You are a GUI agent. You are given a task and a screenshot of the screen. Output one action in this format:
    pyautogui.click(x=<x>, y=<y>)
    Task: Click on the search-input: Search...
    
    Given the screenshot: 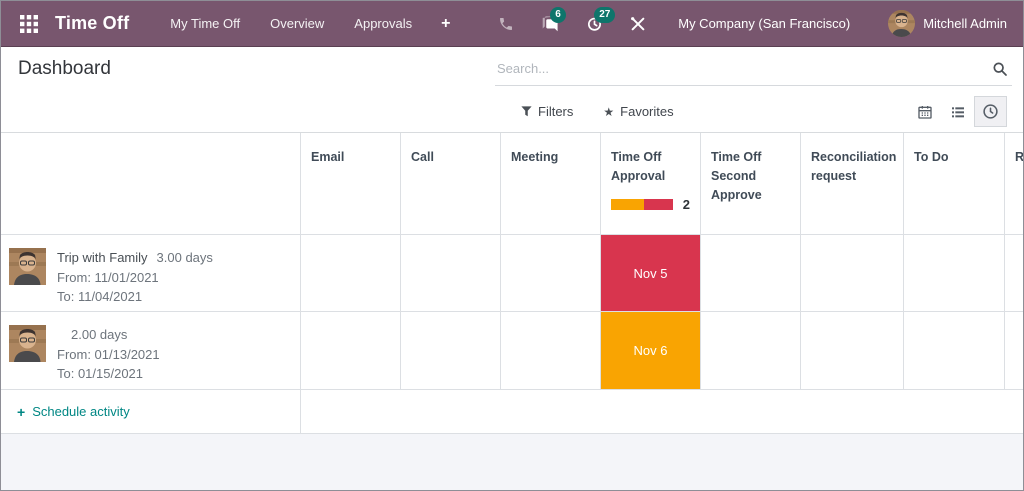 What is the action you would take?
    pyautogui.click(x=753, y=69)
    